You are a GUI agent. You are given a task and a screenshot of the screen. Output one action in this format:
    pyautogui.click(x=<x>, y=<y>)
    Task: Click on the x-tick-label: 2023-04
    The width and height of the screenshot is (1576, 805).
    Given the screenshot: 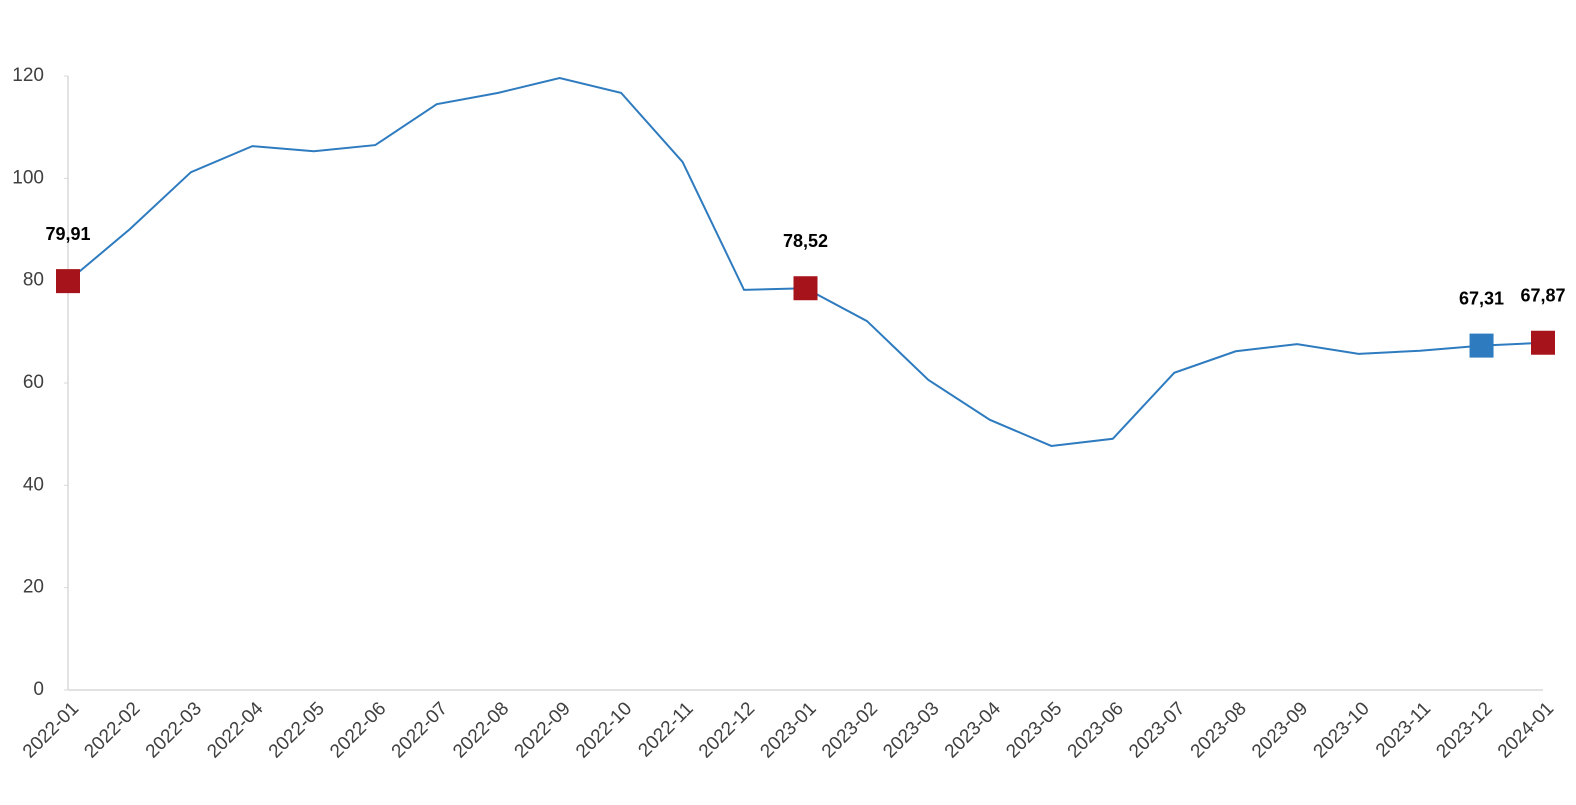 What is the action you would take?
    pyautogui.click(x=973, y=730)
    